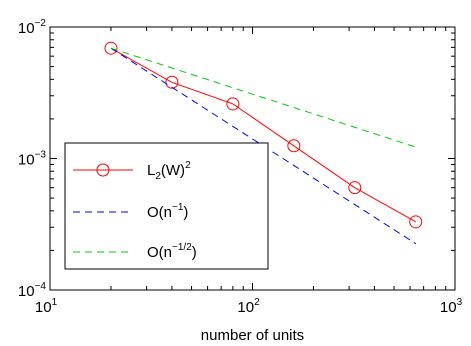 The width and height of the screenshot is (471, 346). What do you see at coordinates (103, 170) in the screenshot?
I see `legend-marker` at bounding box center [103, 170].